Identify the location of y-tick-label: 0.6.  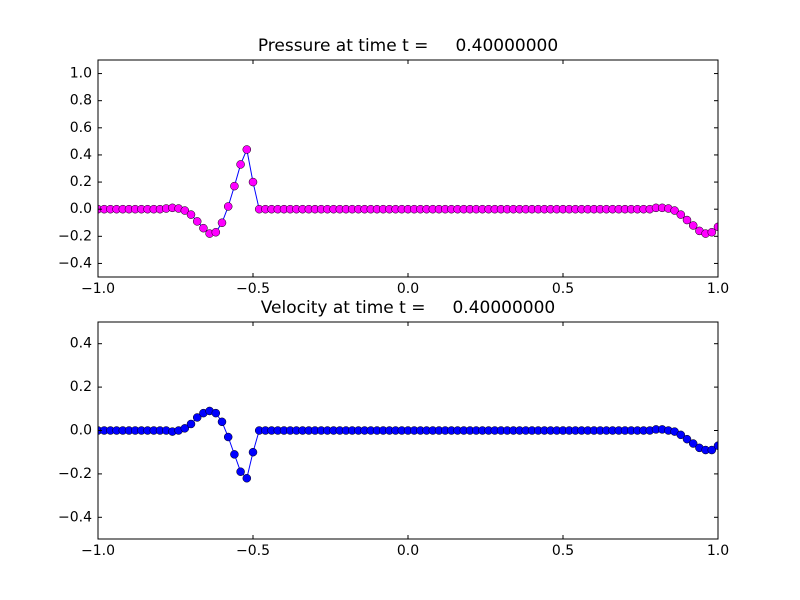
(81, 128).